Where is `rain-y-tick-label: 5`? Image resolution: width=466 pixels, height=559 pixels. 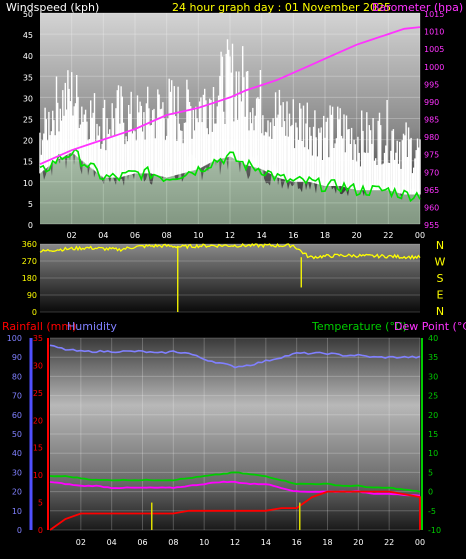 rain-y-tick-label: 5 is located at coordinates (40, 503).